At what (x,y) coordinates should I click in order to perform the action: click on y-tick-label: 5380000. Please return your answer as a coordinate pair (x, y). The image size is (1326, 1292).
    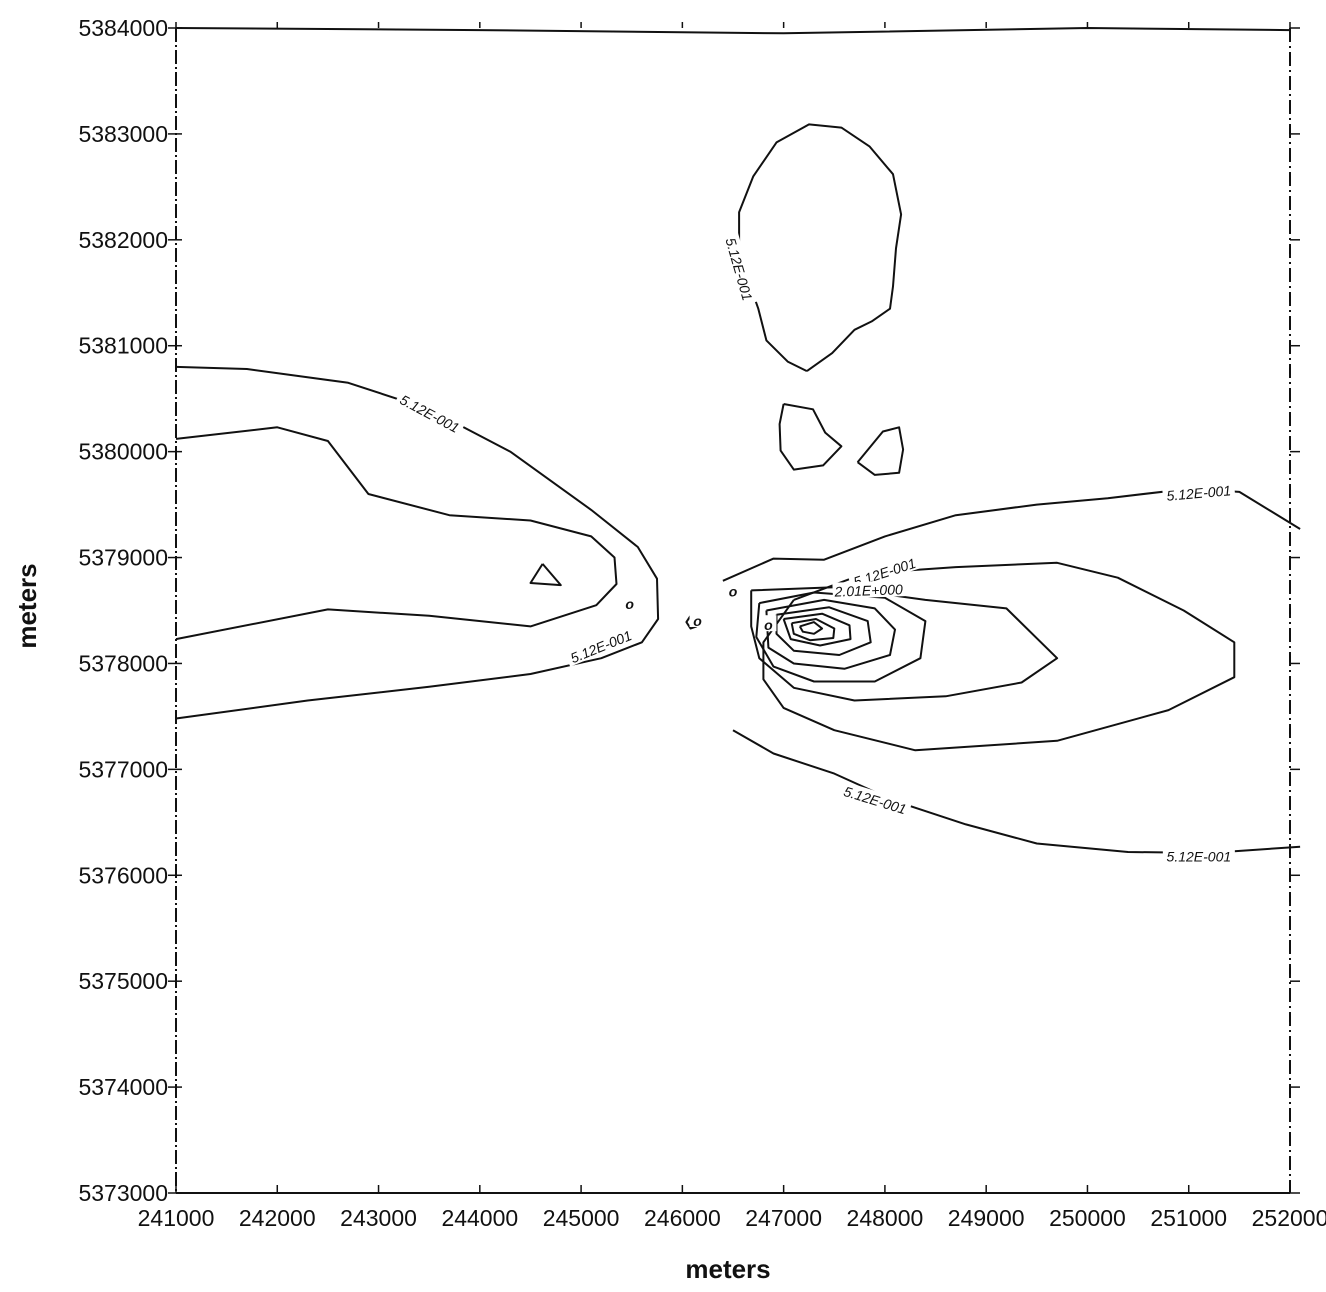
    Looking at the image, I should click on (123, 452).